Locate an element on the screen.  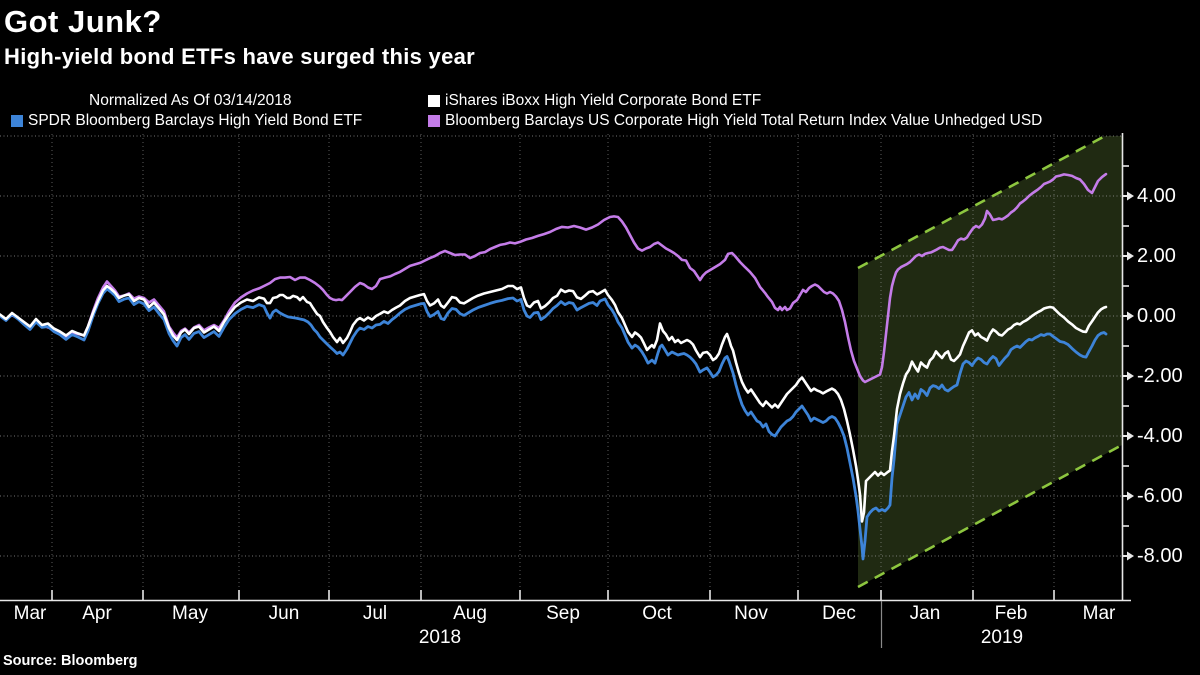
x-axis-month-label: Feb is located at coordinates (1011, 613).